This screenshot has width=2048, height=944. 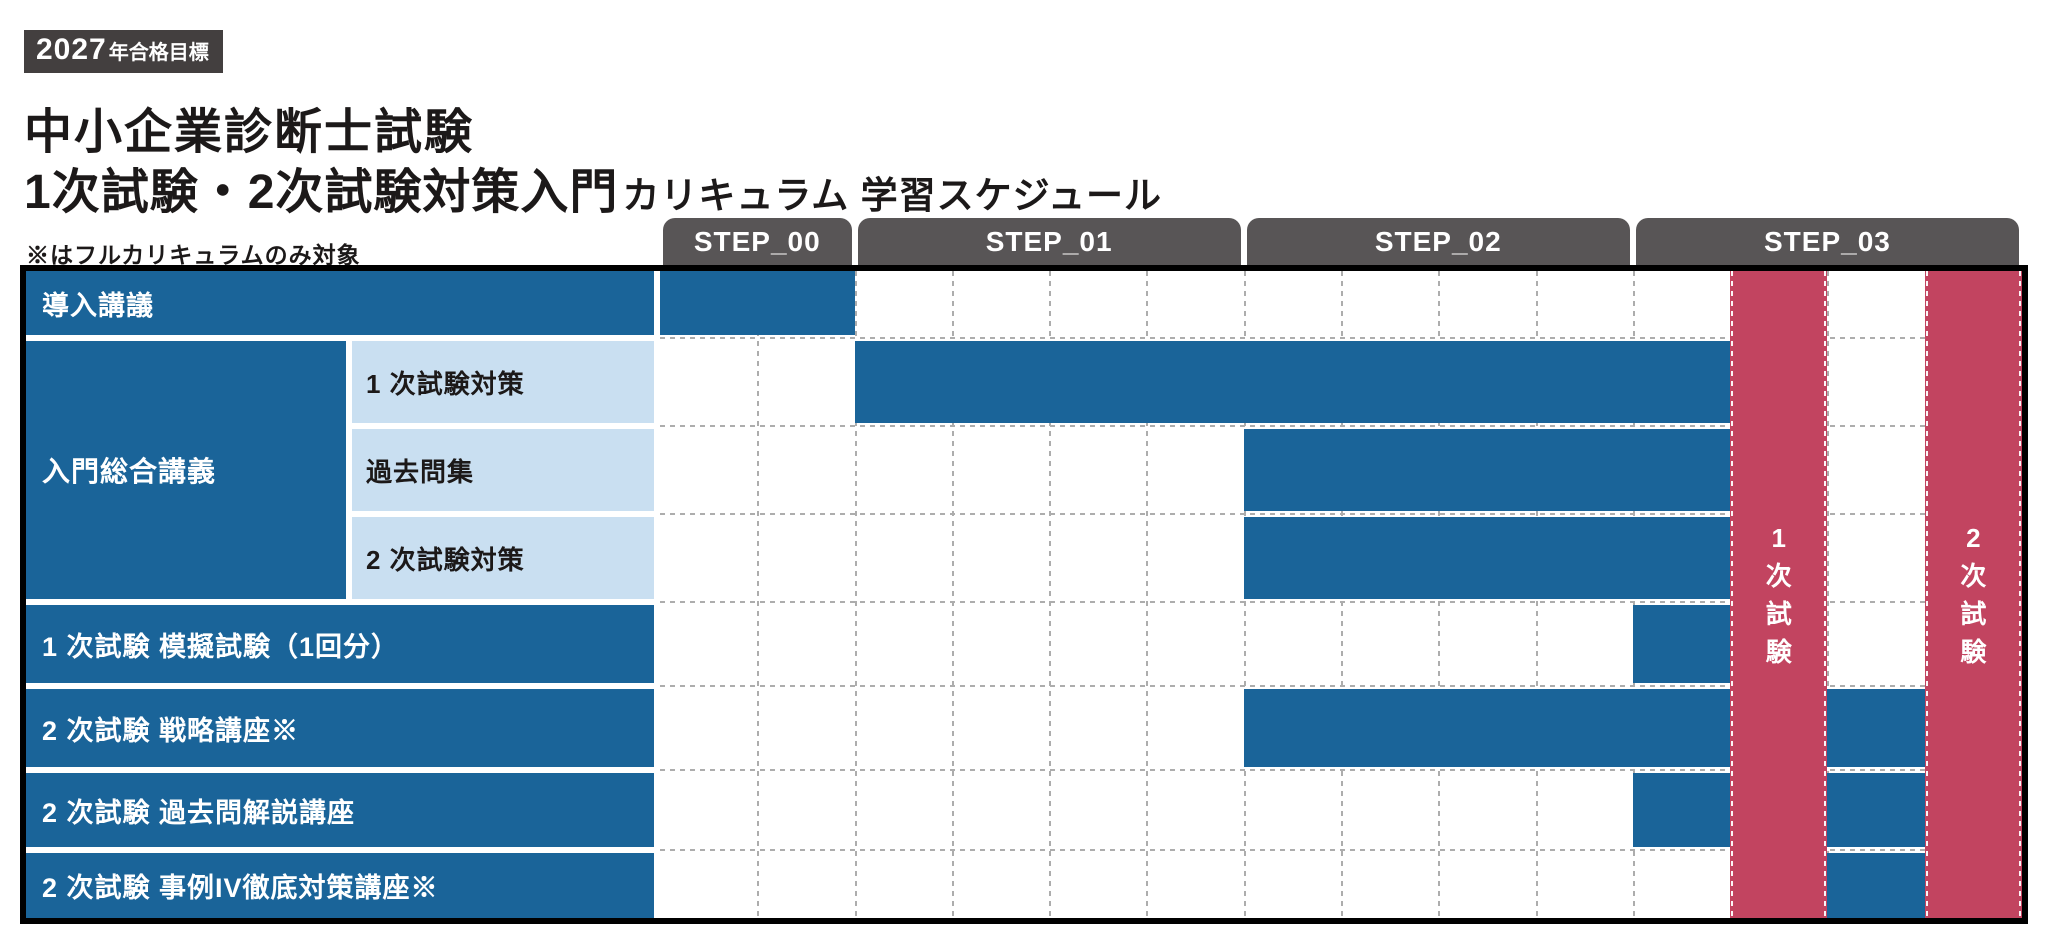 I want to click on full-curriculum-note: ※はフルカリキュラムのみ対象, so click(x=193, y=255).